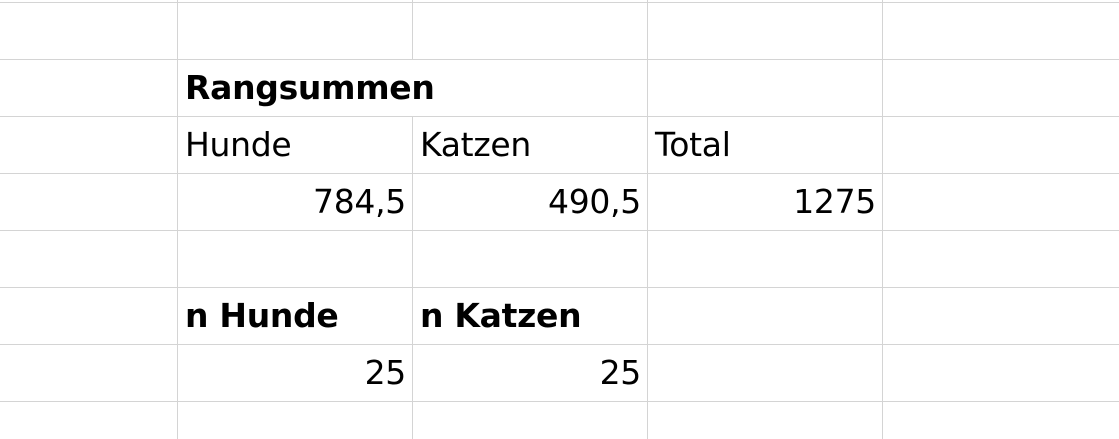  I want to click on hunde-label-cell: Hunde, so click(295, 145).